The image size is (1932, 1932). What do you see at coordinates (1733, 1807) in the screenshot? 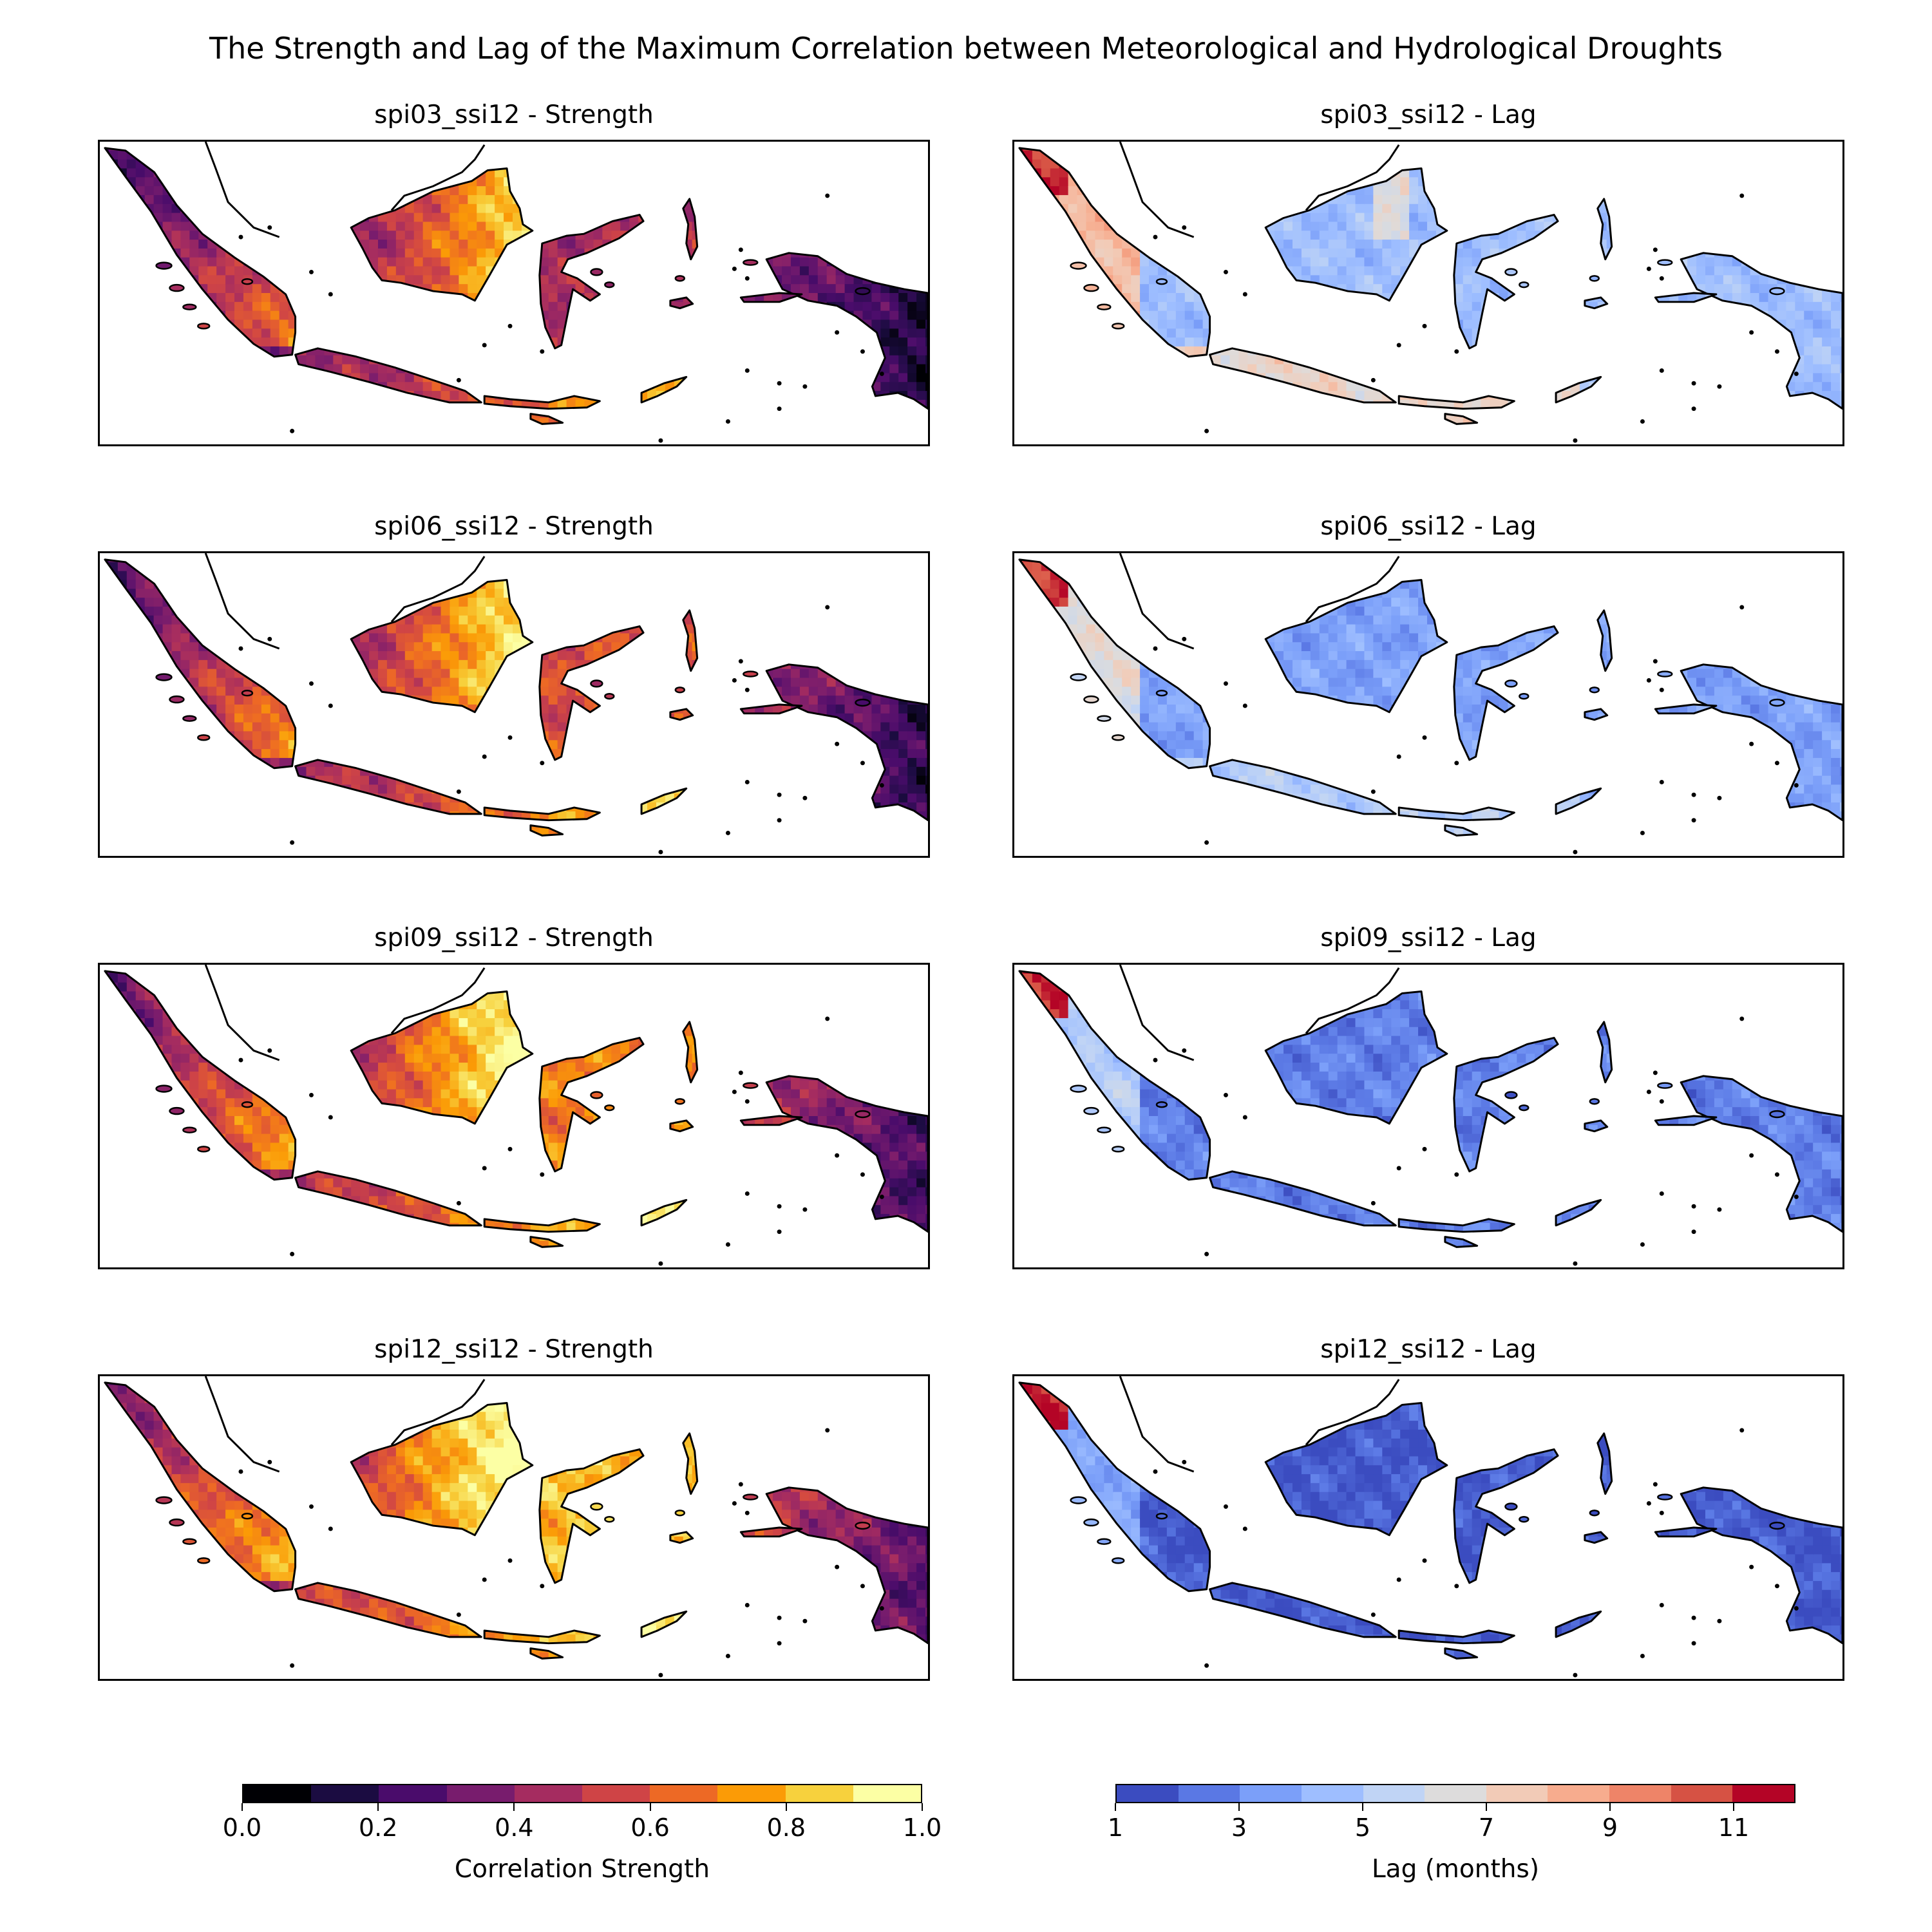
I see `lag-colorbar-tick` at bounding box center [1733, 1807].